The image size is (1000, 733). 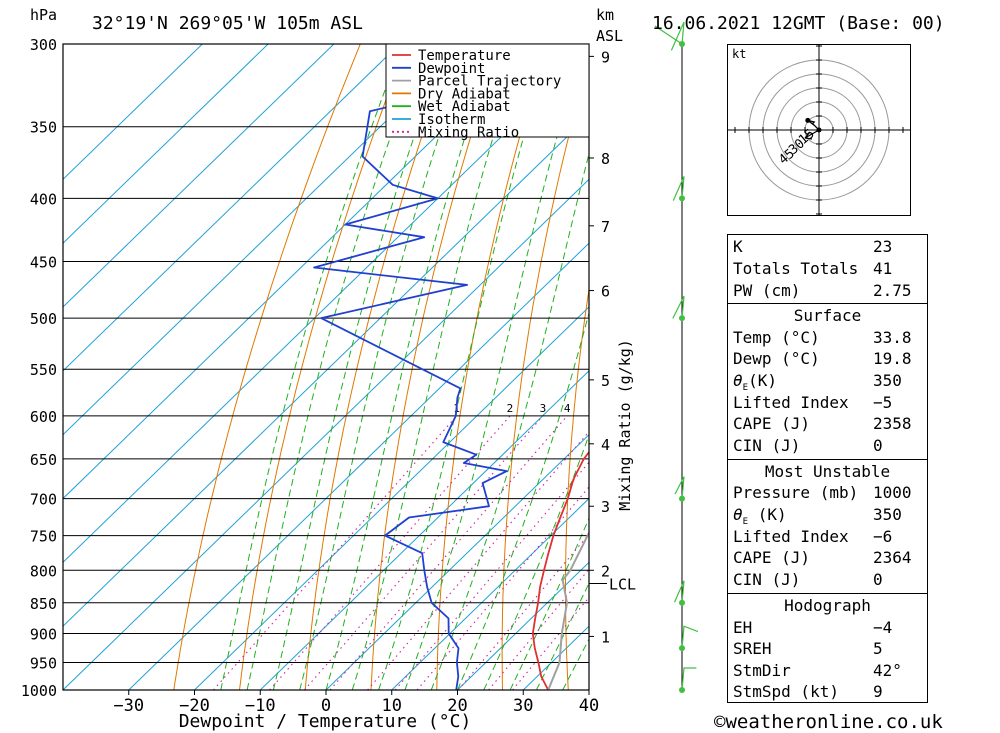 I want to click on height-tick-label: 8, so click(x=605, y=159).